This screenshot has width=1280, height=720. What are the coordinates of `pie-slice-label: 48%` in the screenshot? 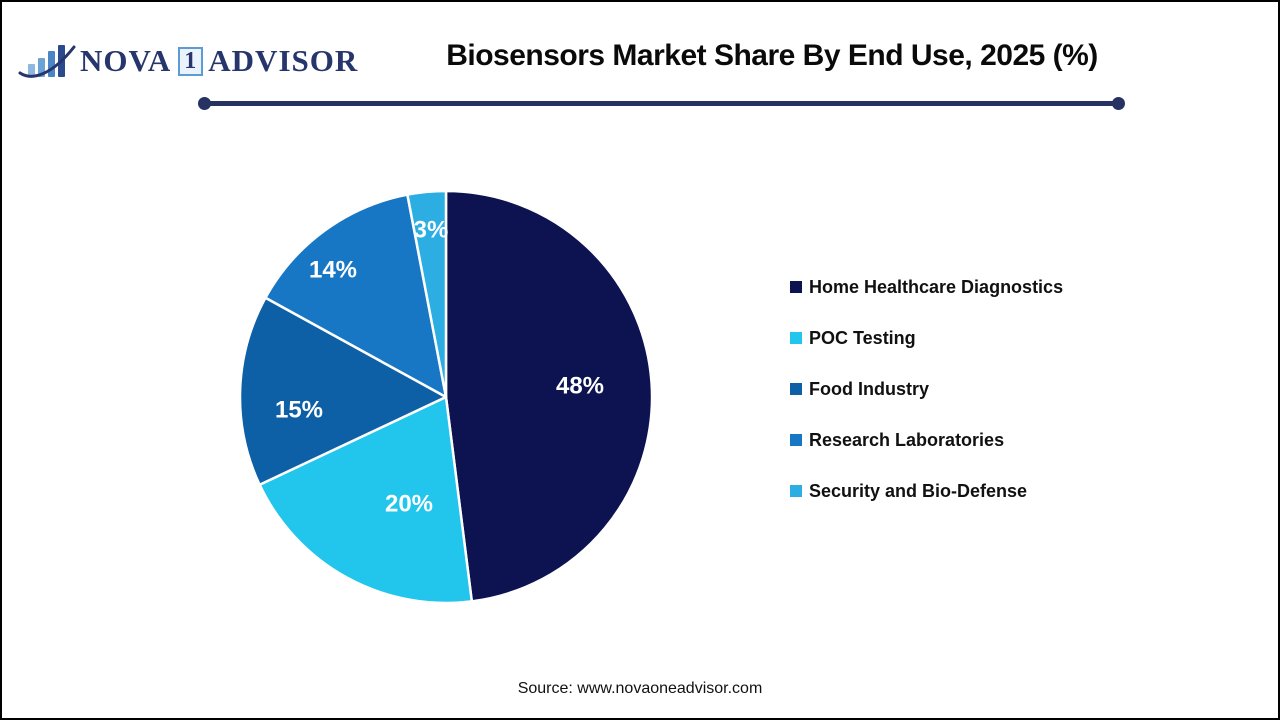 It's located at (580, 386).